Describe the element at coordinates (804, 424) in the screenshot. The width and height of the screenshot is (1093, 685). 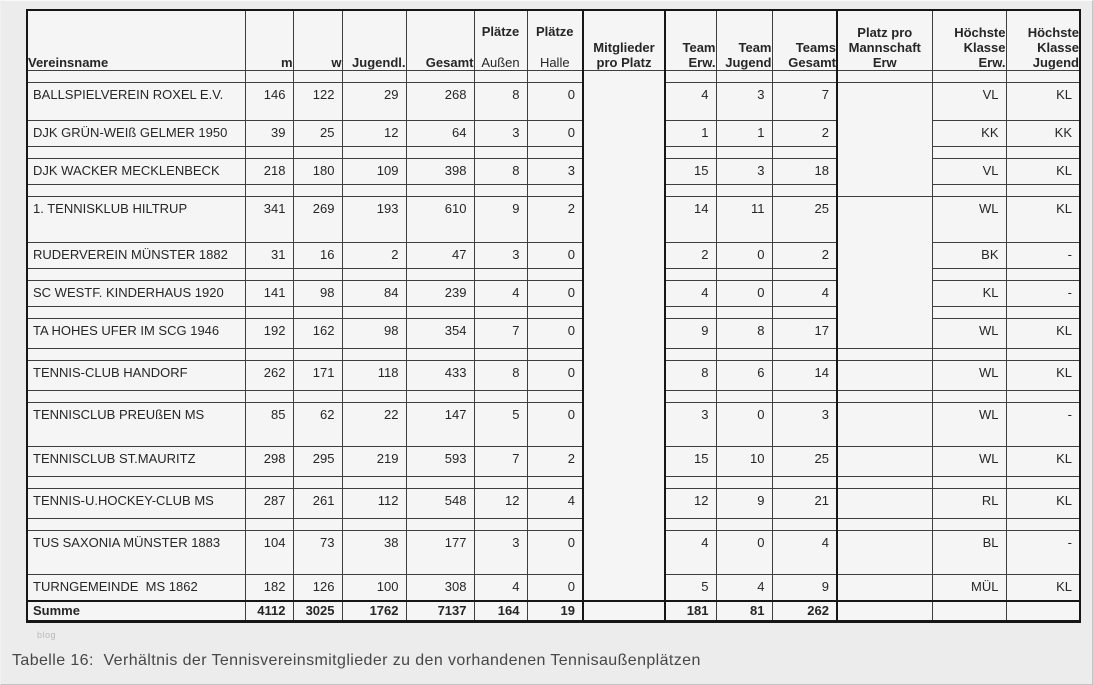
I see `teams-gesamt-cell: 3` at that location.